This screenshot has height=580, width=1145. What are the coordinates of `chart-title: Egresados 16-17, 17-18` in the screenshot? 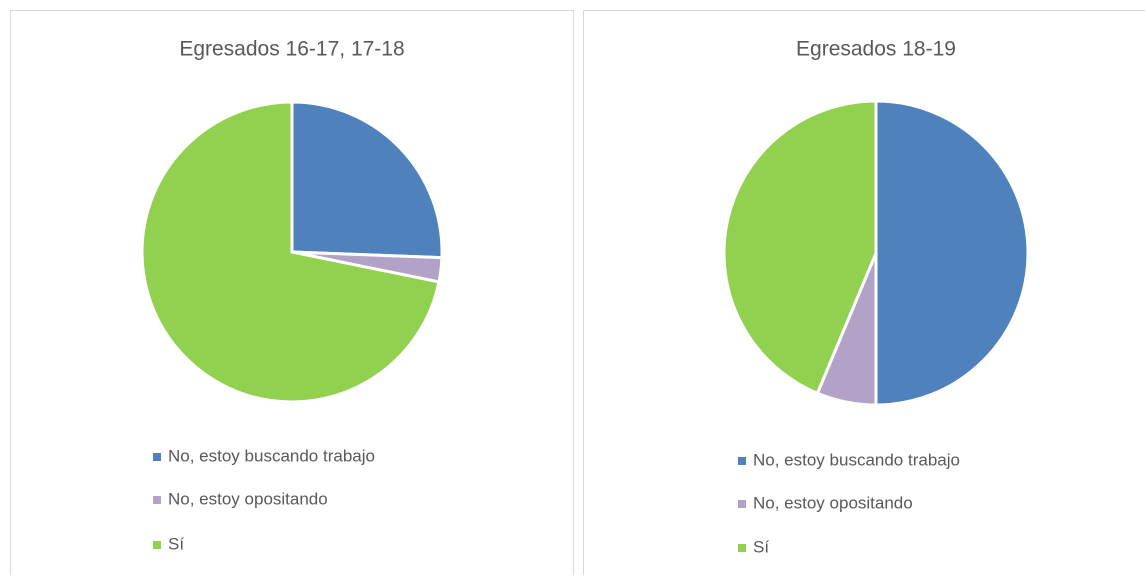 It's located at (291, 49).